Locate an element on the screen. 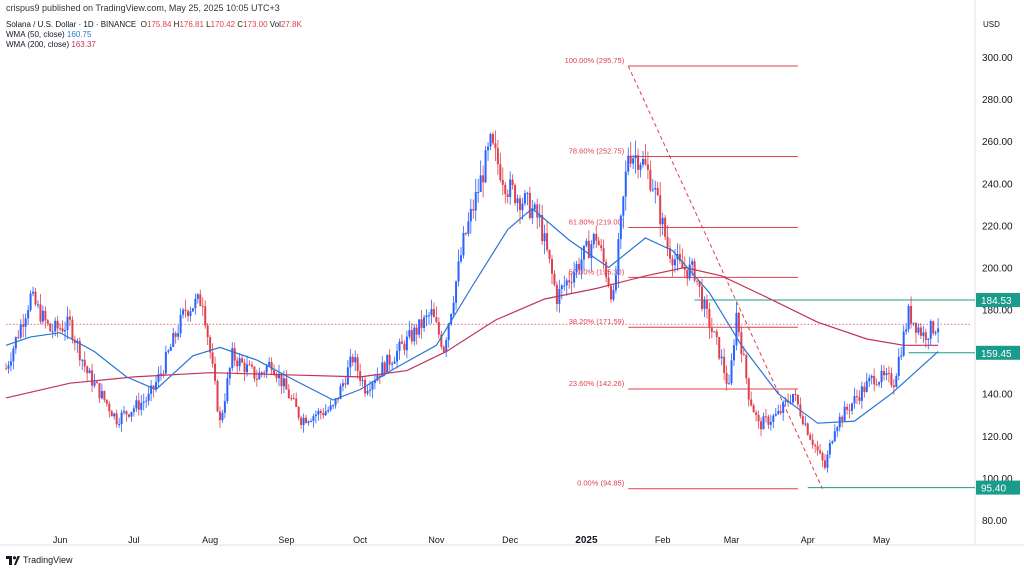  y-tick-label: 260.00 is located at coordinates (997, 142).